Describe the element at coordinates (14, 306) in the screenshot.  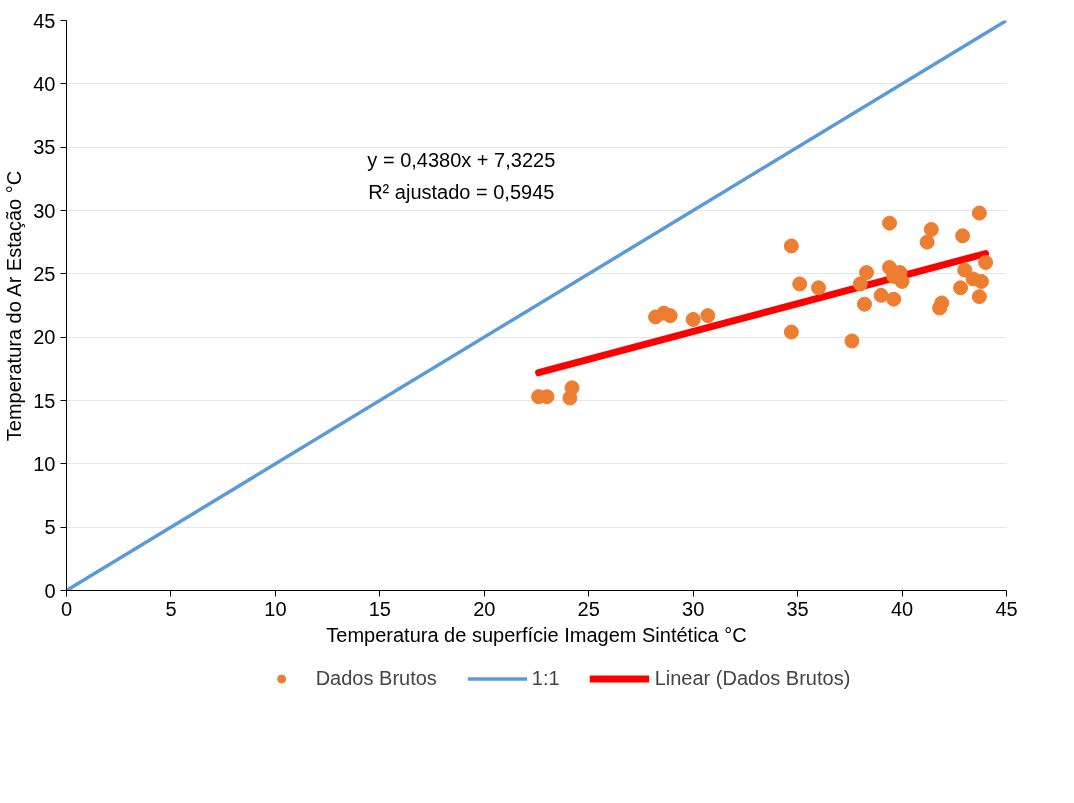
I see `y-axis-title: Temperatura do Ar Estação °C` at that location.